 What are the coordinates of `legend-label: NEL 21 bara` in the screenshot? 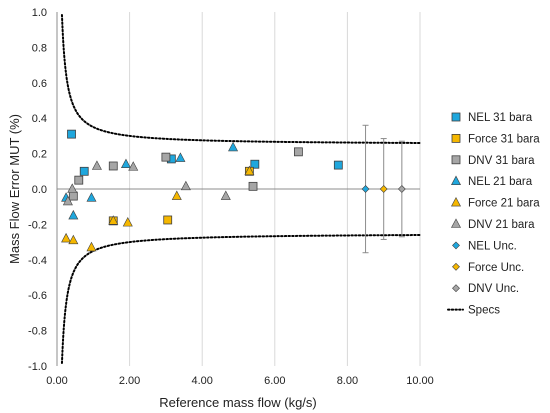 It's located at (500, 182).